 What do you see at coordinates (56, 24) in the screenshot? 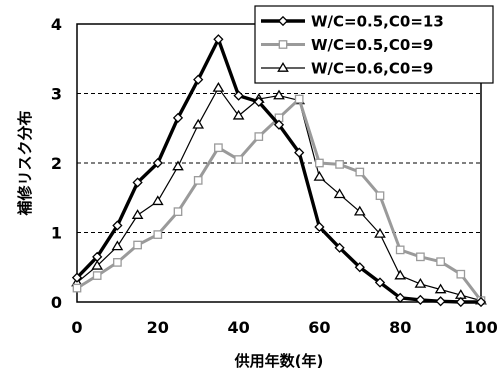
I see `y-tick-label-4: 4` at bounding box center [56, 24].